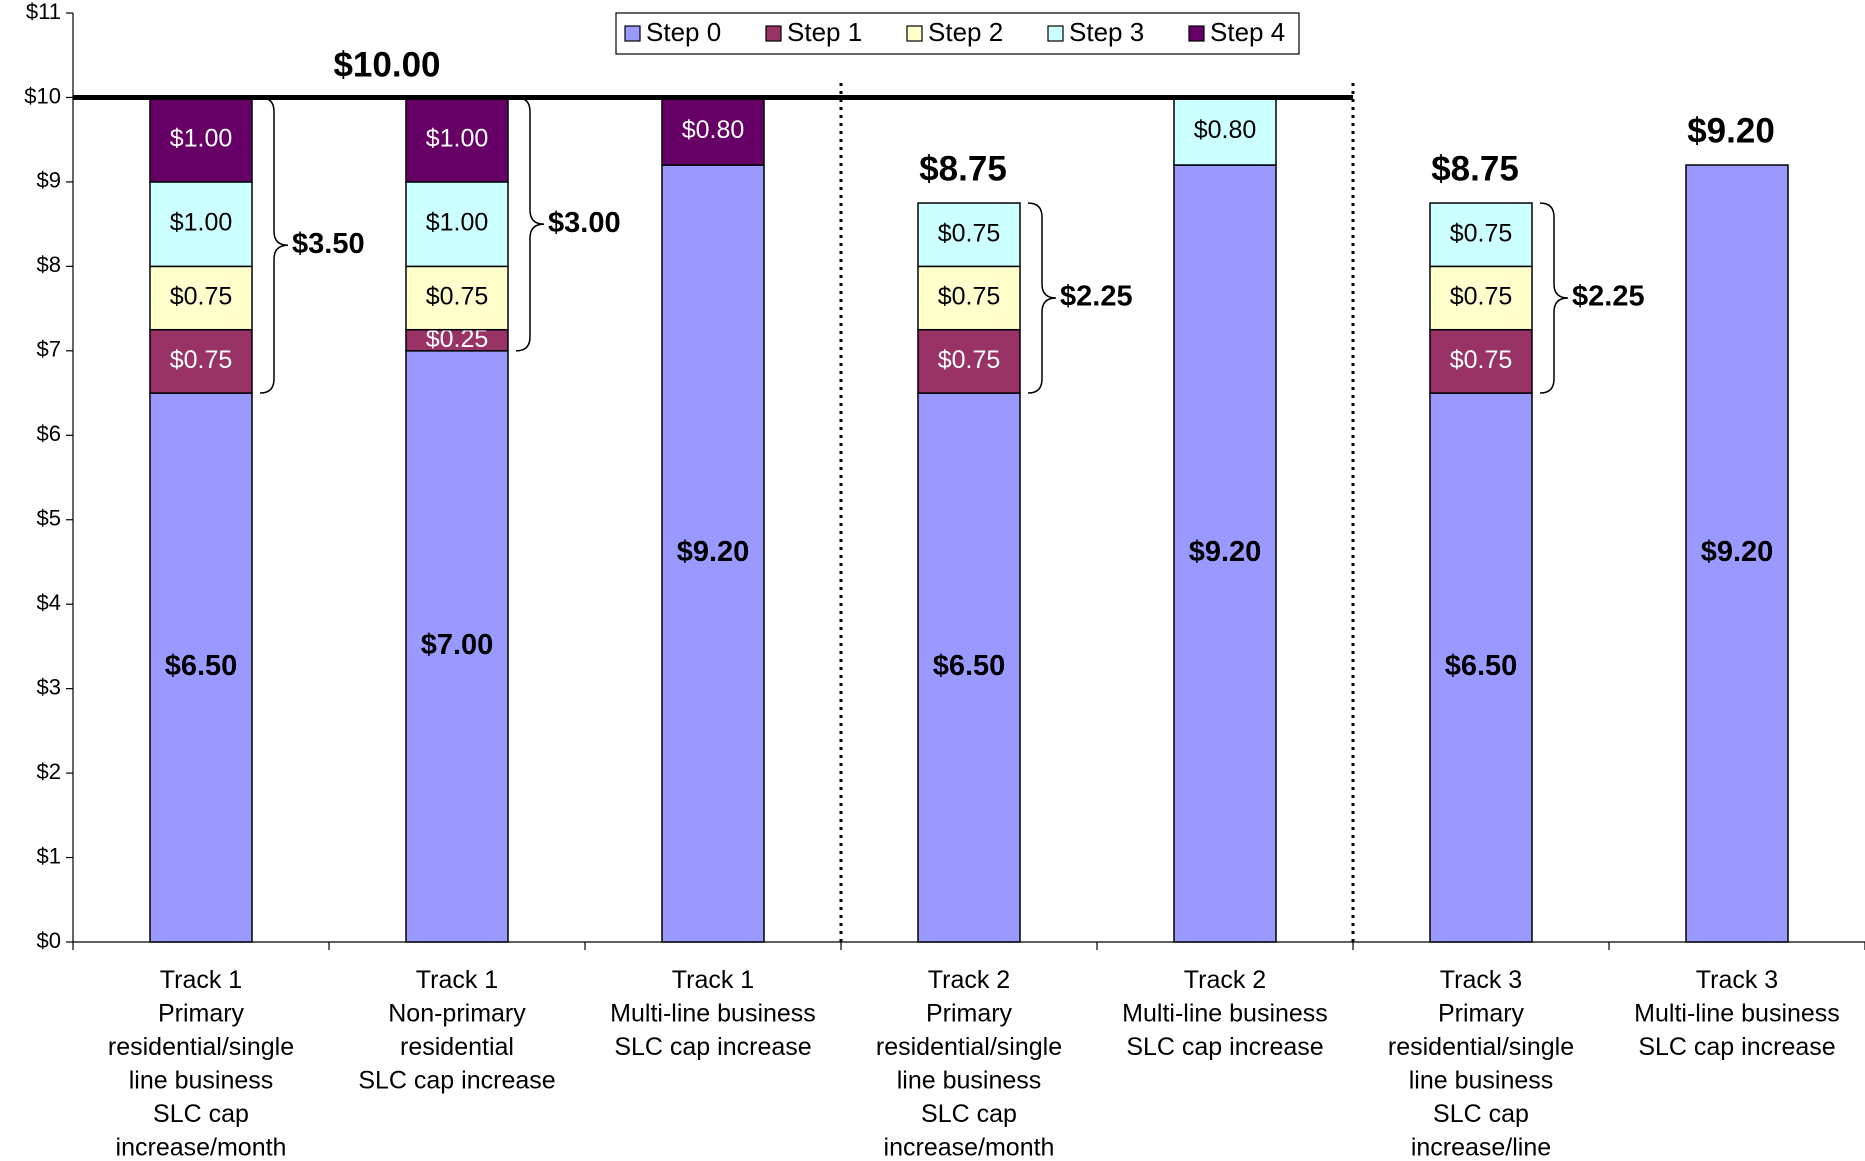 Image resolution: width=1865 pixels, height=1161 pixels. I want to click on y-tick-label: $9, so click(49, 180).